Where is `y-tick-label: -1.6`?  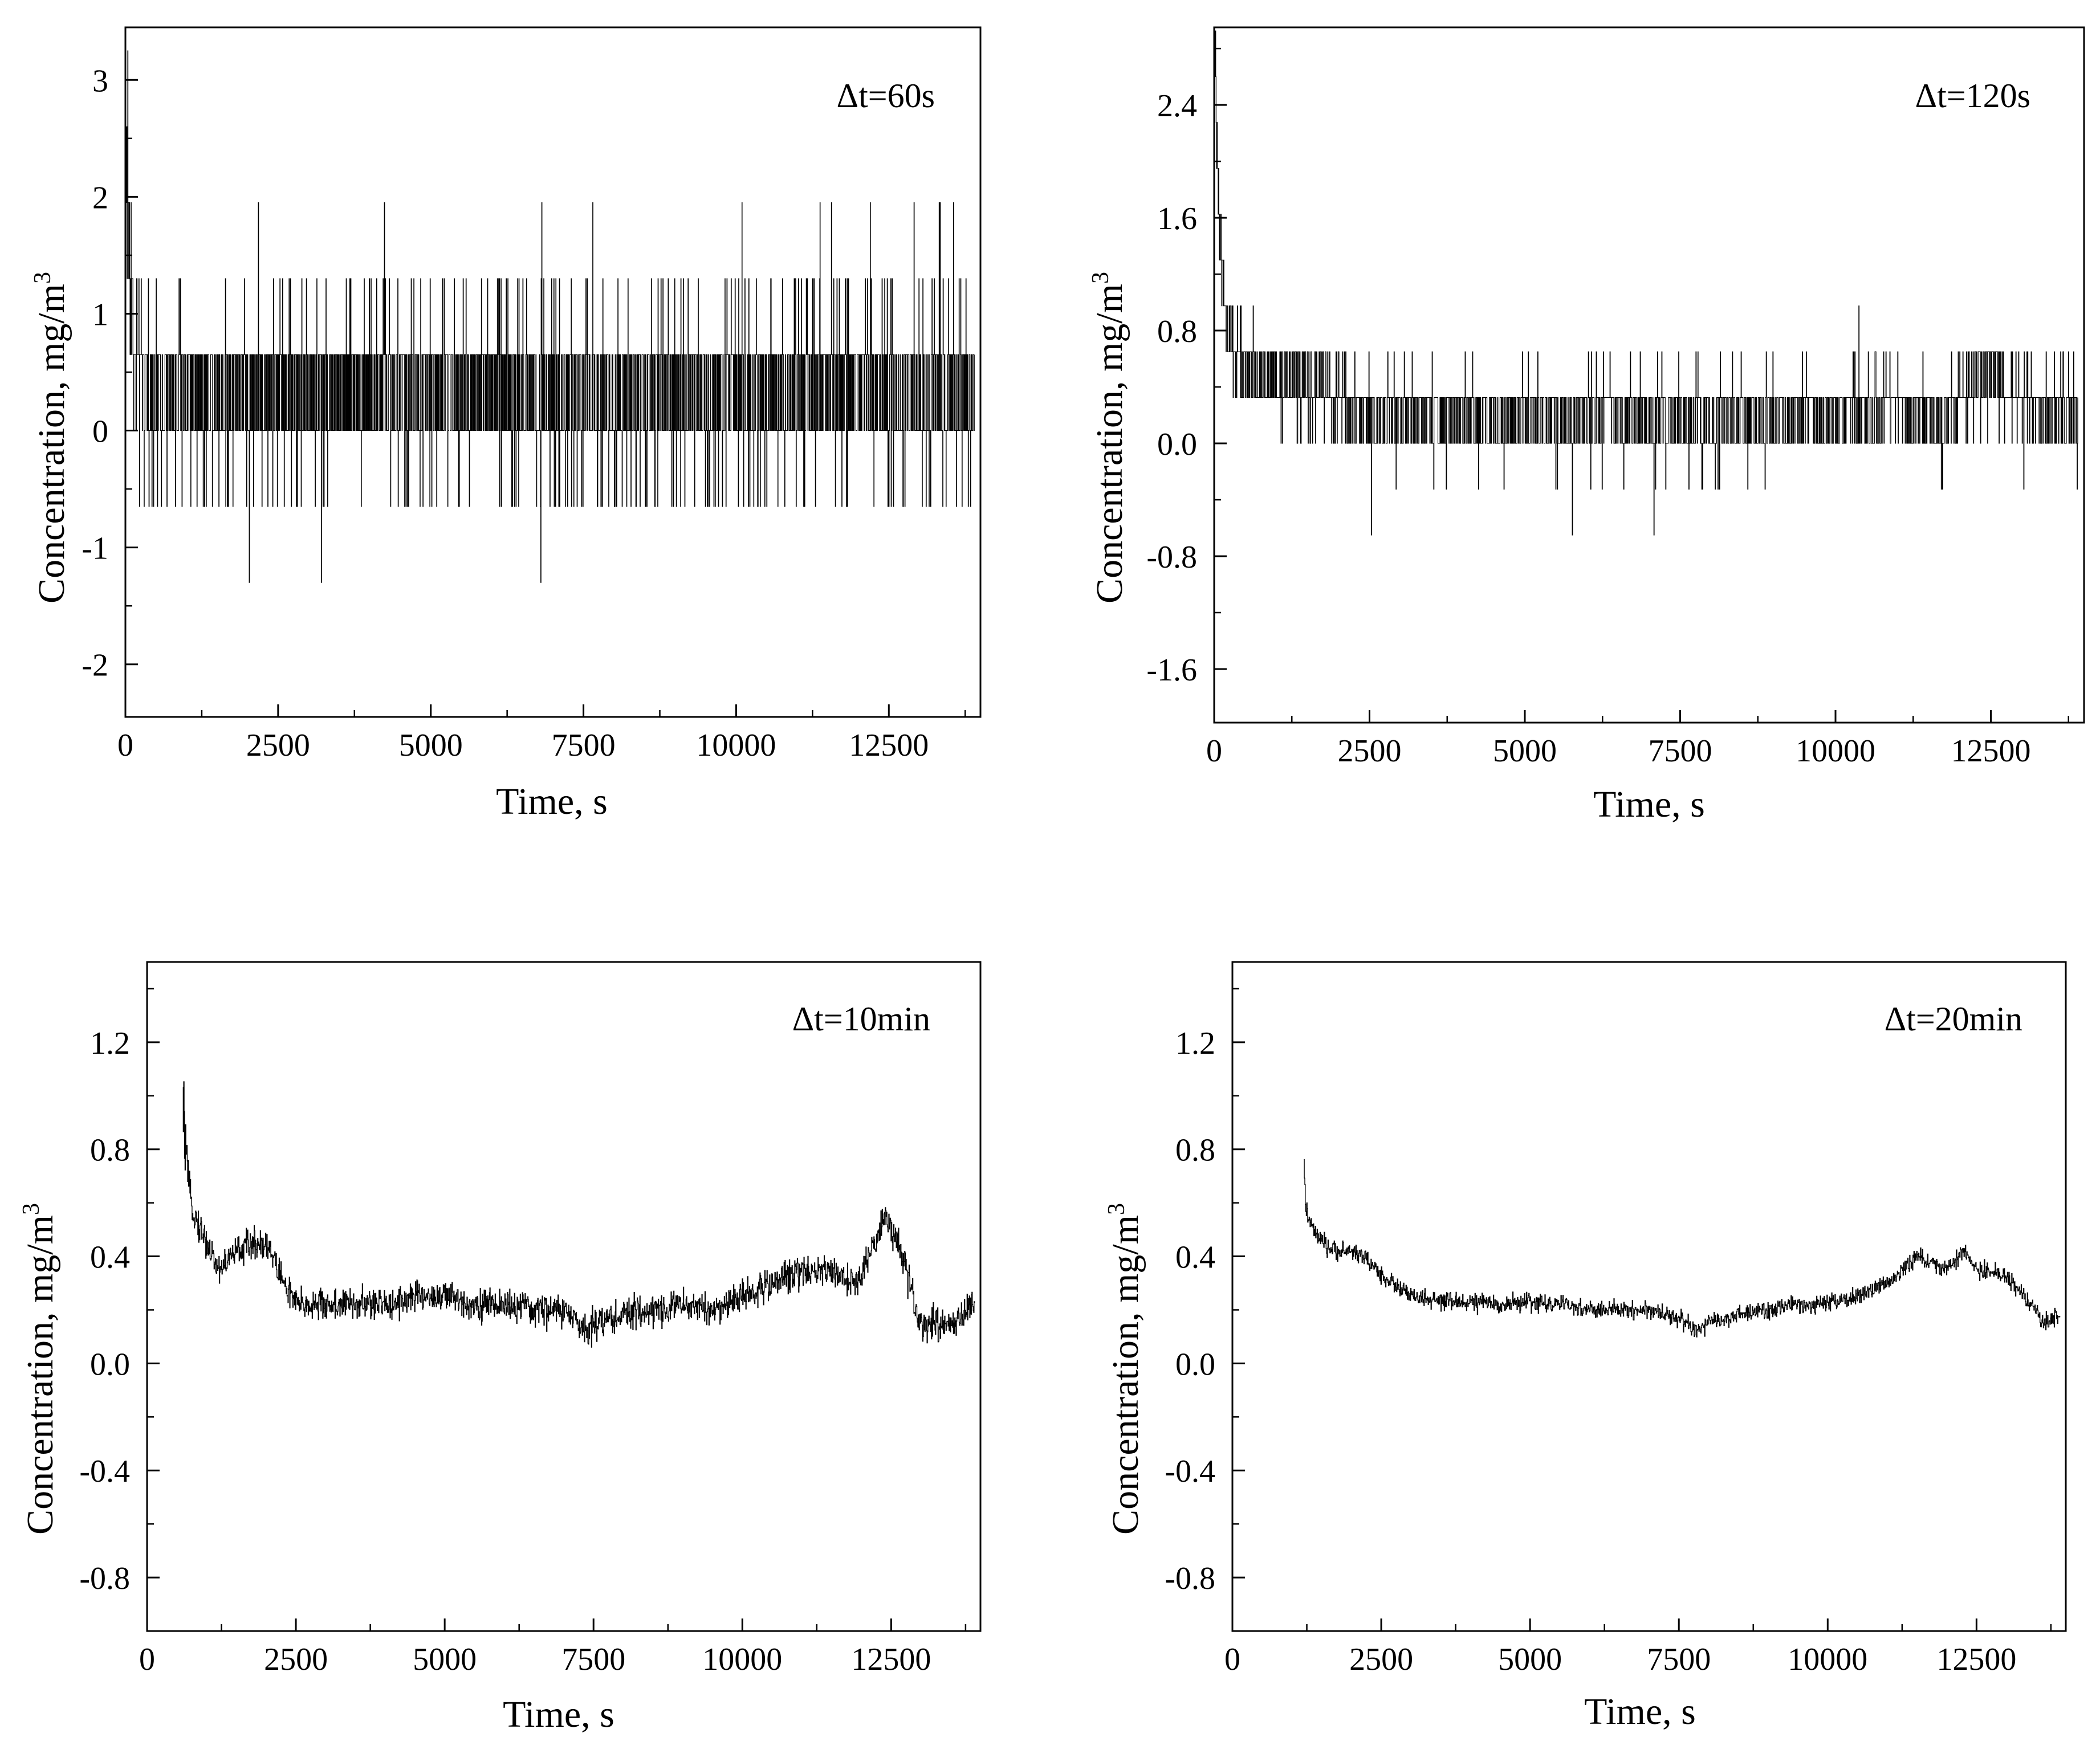 y-tick-label: -1.6 is located at coordinates (1171, 670).